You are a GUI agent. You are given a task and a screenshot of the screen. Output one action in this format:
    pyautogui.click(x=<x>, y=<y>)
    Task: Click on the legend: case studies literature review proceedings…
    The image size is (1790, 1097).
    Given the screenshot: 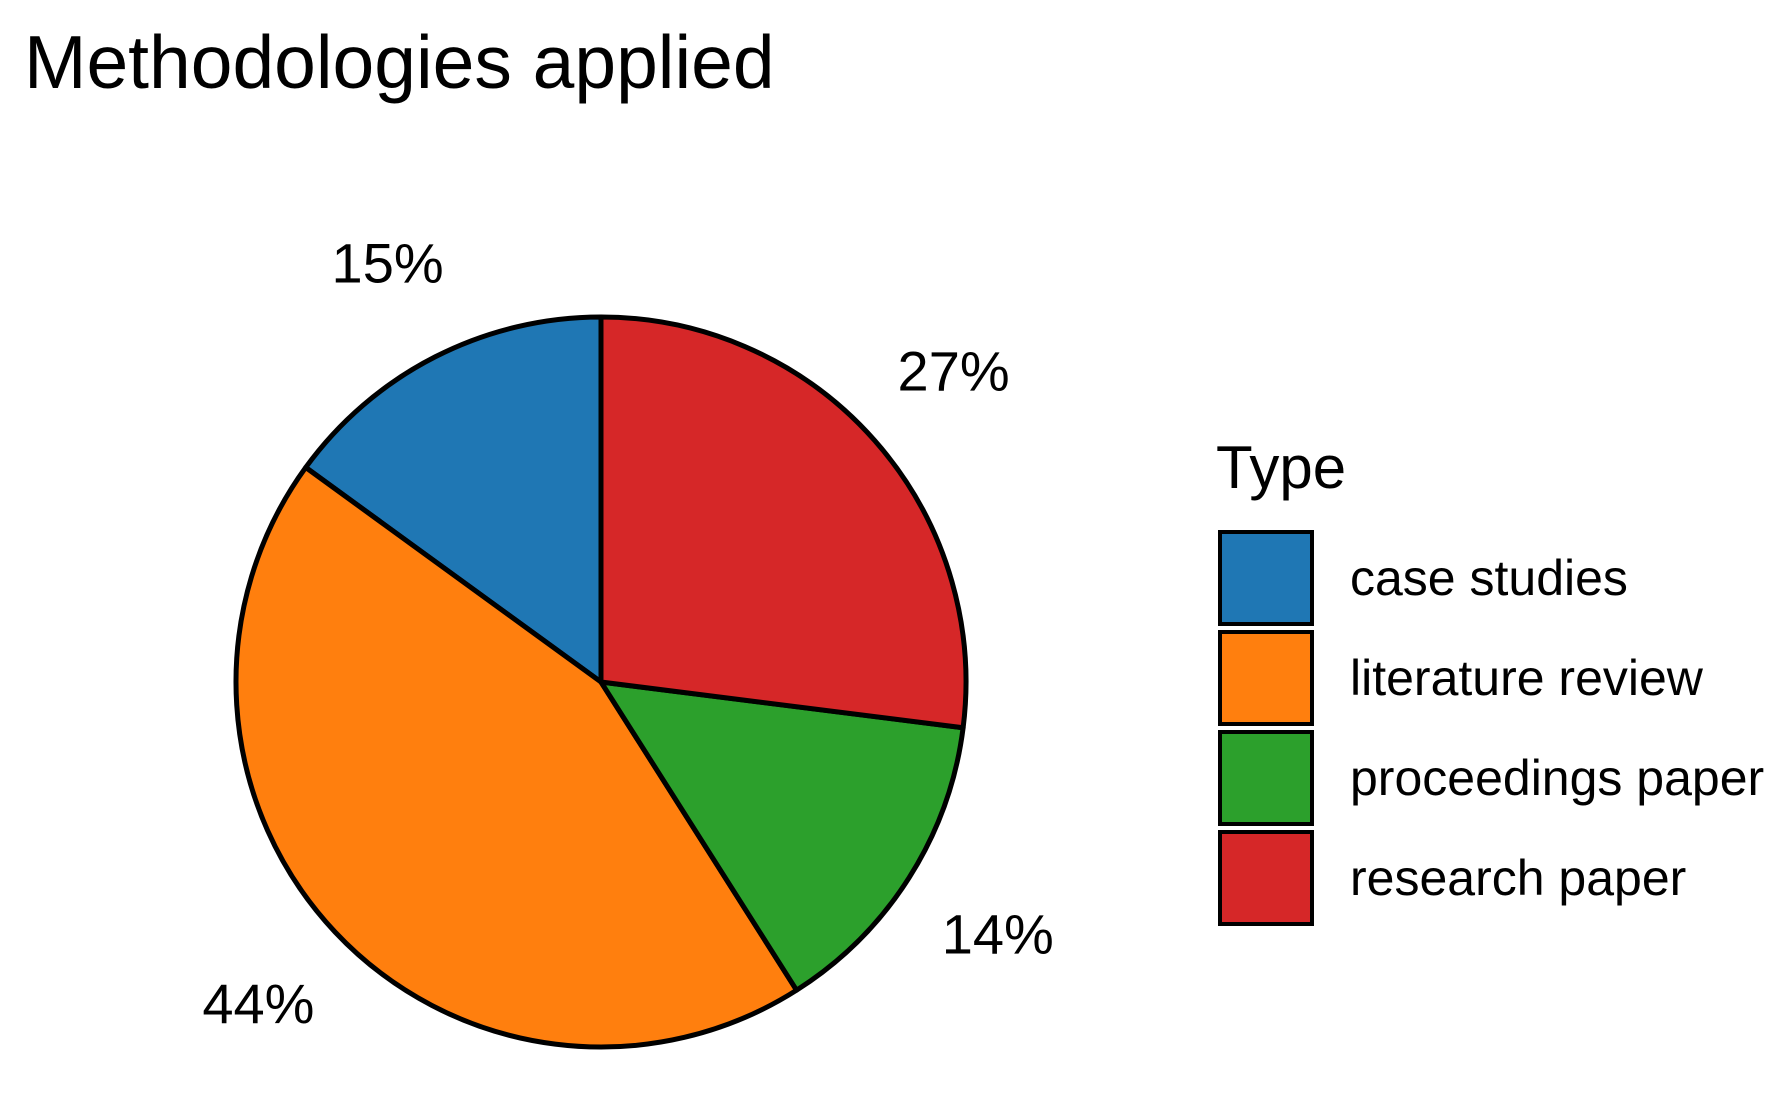 What is the action you would take?
    pyautogui.click(x=1491, y=728)
    